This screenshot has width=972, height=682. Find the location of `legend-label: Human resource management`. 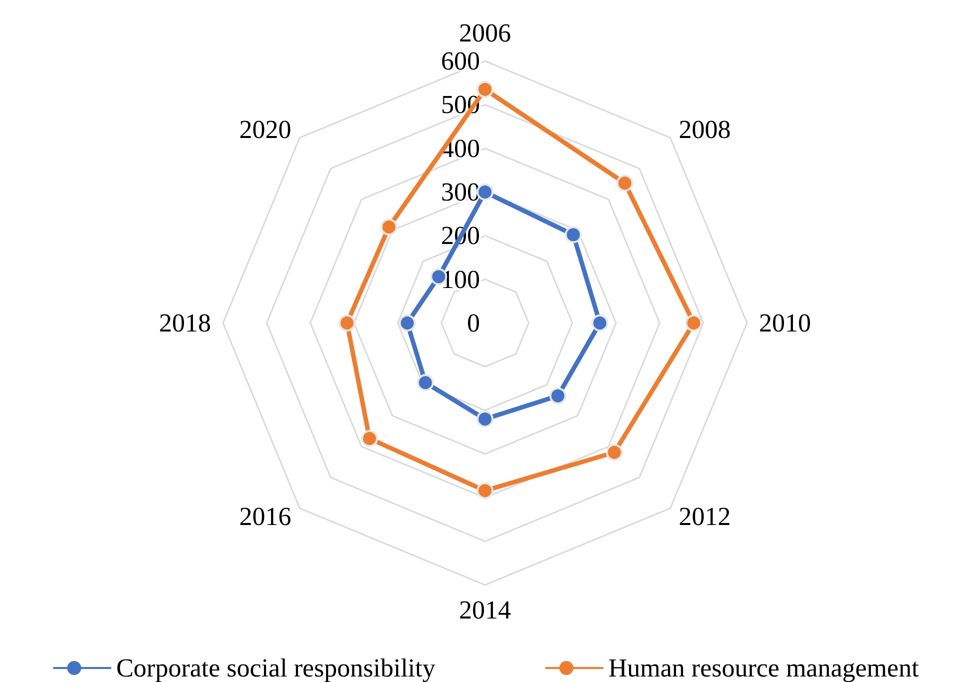

legend-label: Human resource management is located at coordinates (764, 668).